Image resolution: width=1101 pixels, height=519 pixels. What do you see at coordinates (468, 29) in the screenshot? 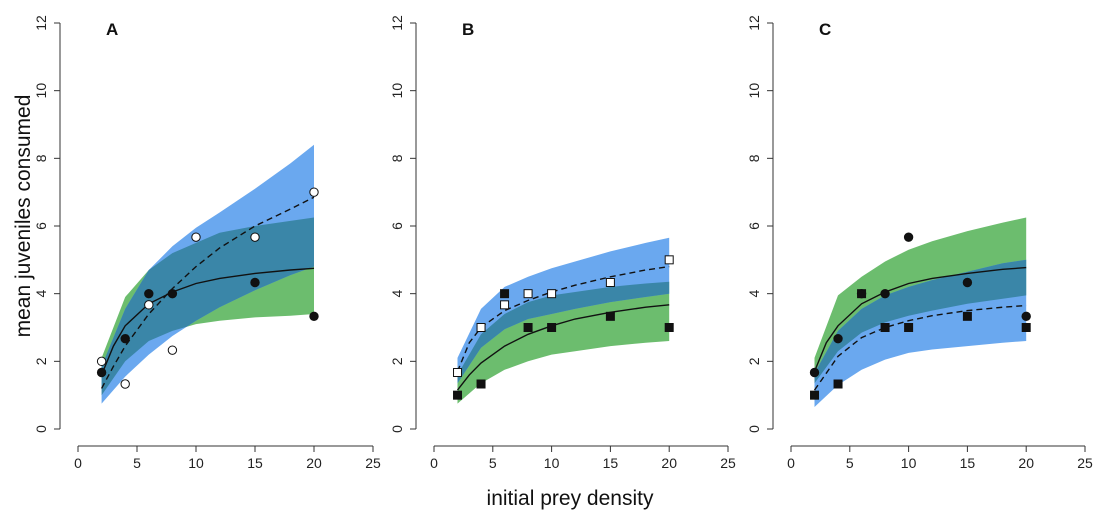
I see `panel-label: B` at bounding box center [468, 29].